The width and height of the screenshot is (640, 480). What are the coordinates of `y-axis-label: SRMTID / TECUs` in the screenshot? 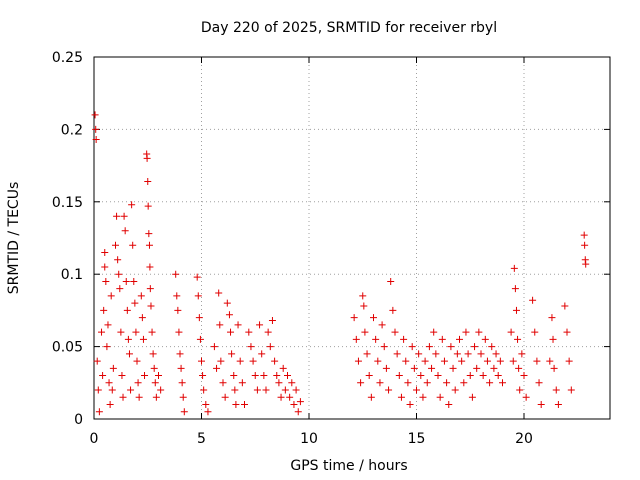 It's located at (14, 238).